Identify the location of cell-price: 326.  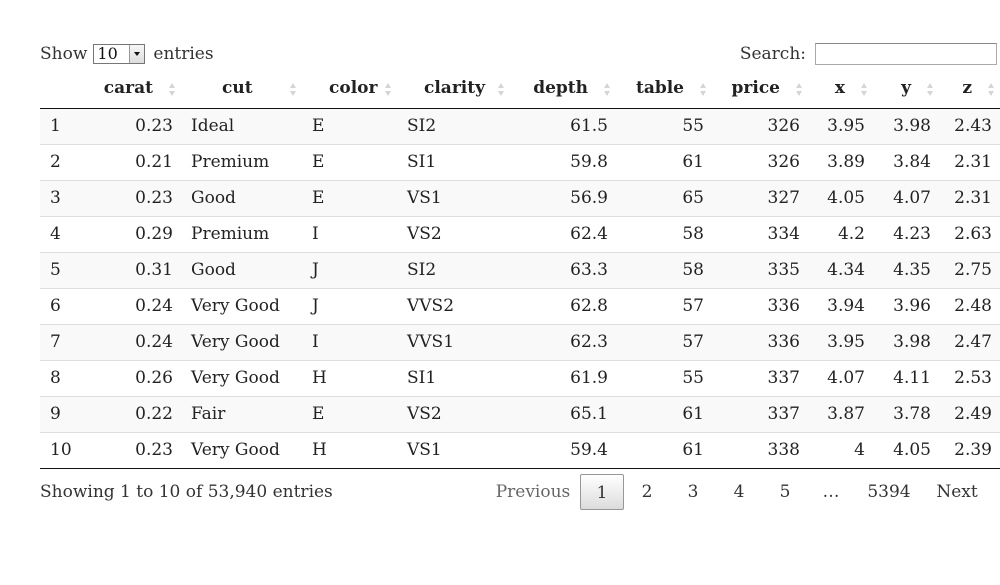
(760, 161).